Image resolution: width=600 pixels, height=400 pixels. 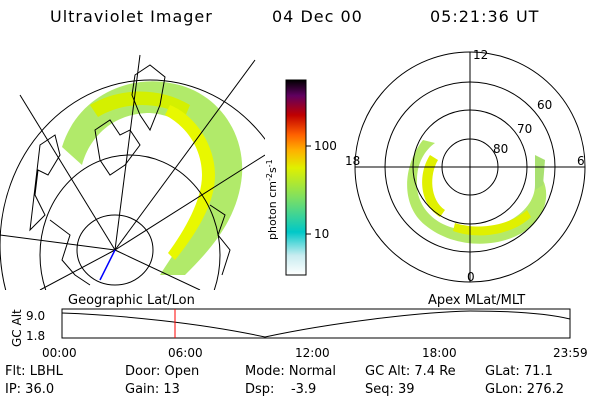 I want to click on coastline-canada, so click(x=117, y=147).